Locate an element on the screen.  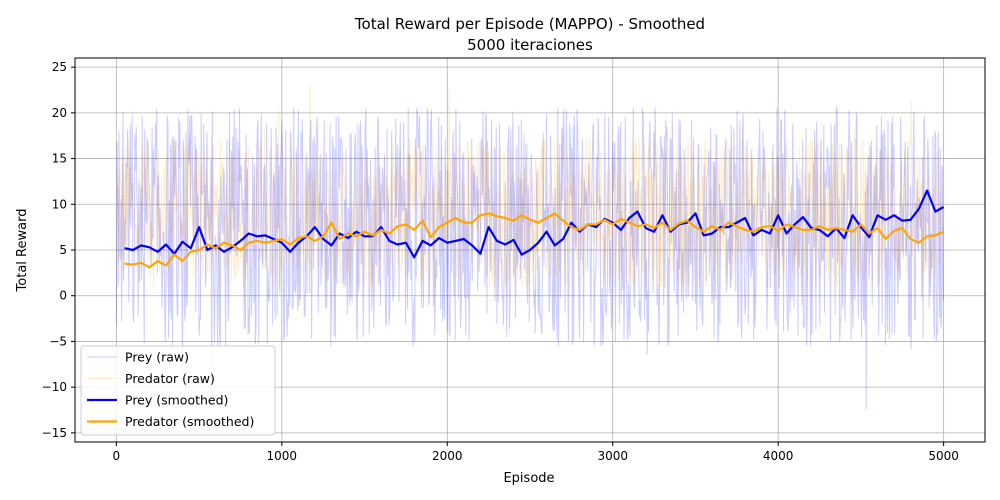
y-tick-label: 20 is located at coordinates (59, 113).